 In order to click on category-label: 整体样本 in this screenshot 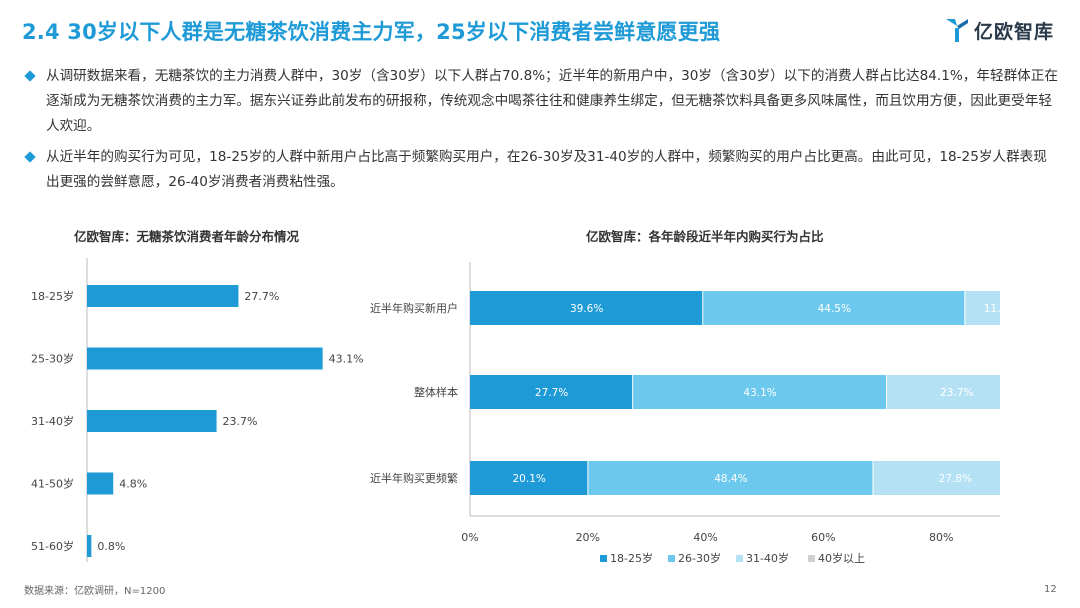, I will do `click(436, 392)`.